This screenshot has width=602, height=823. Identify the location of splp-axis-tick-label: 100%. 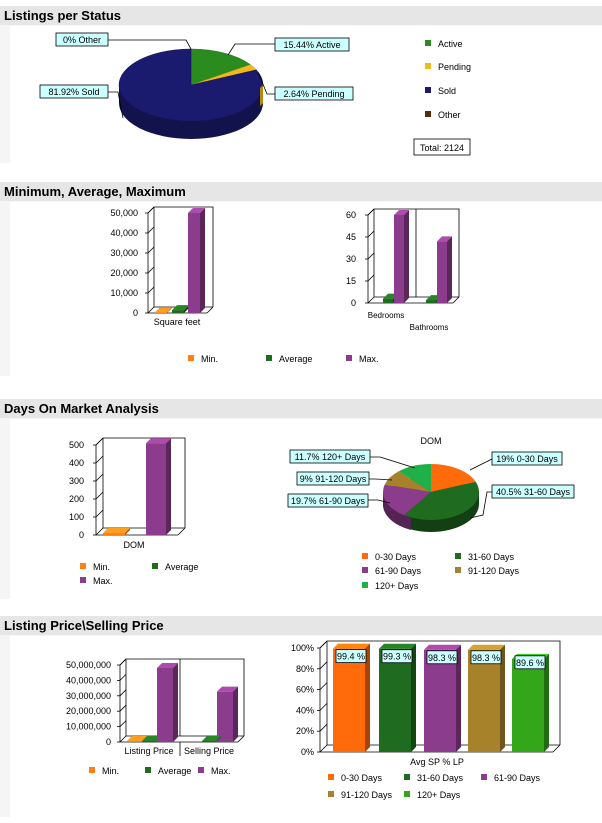
(302, 648).